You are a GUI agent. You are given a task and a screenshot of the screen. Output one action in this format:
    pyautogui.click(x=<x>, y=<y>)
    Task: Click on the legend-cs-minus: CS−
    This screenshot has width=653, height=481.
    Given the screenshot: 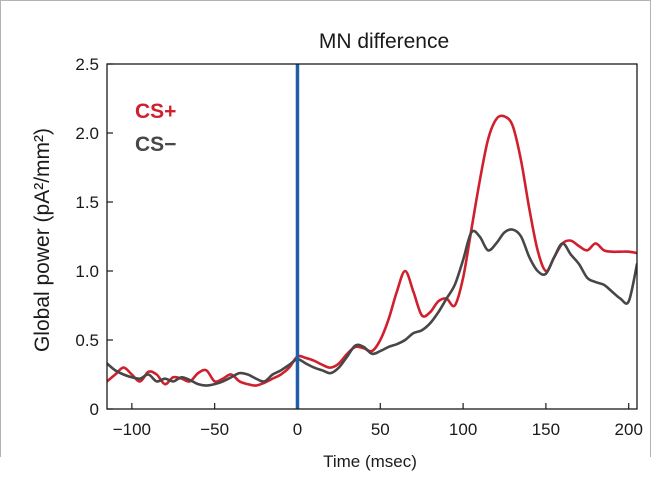 What is the action you would take?
    pyautogui.click(x=155, y=144)
    